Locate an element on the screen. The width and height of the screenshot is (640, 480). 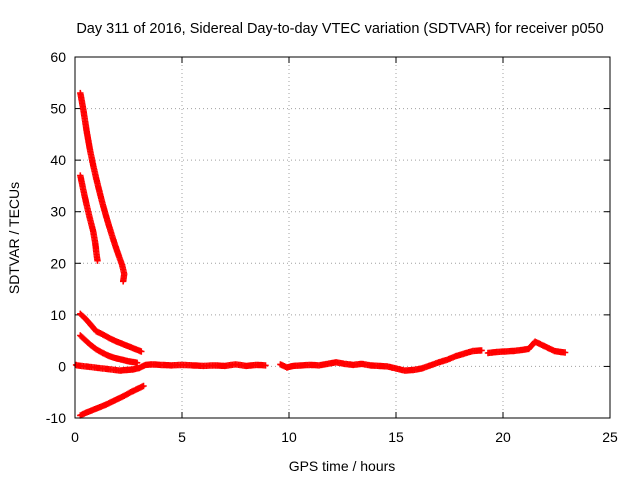
y-tick-label: 10 is located at coordinates (58, 315).